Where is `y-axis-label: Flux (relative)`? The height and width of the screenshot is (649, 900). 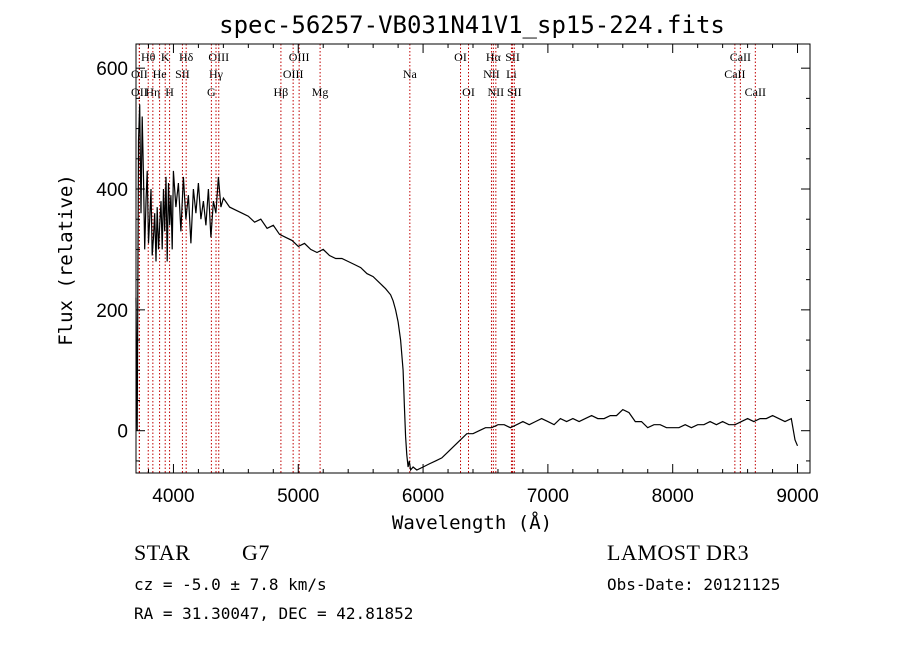
y-axis-label: Flux (relative) is located at coordinates (66, 260).